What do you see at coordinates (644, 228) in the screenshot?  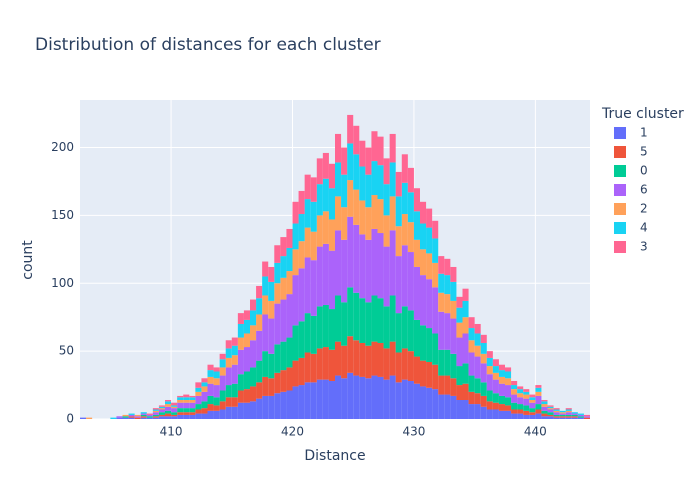 I see `legend-label: 4` at bounding box center [644, 228].